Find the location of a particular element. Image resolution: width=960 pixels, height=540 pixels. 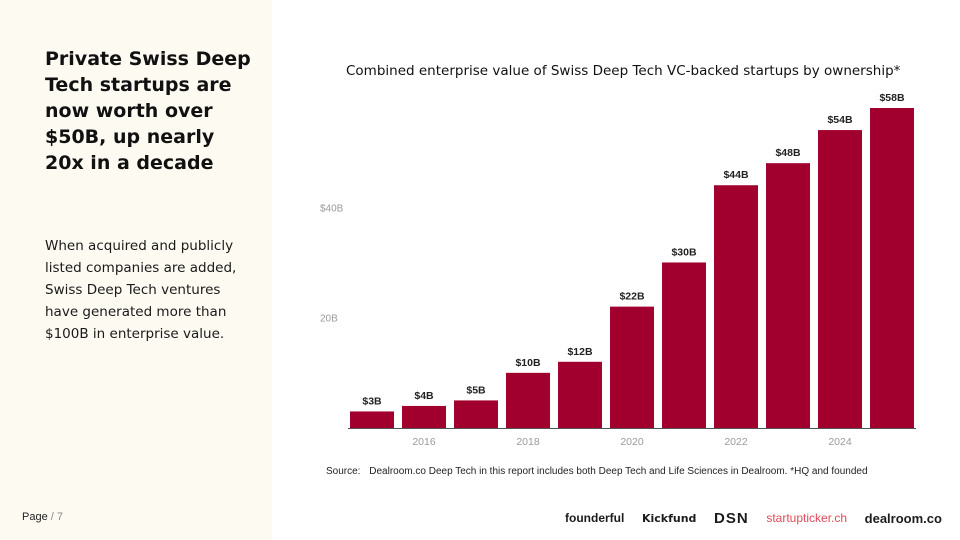

founderful-logo: founderful is located at coordinates (595, 518).